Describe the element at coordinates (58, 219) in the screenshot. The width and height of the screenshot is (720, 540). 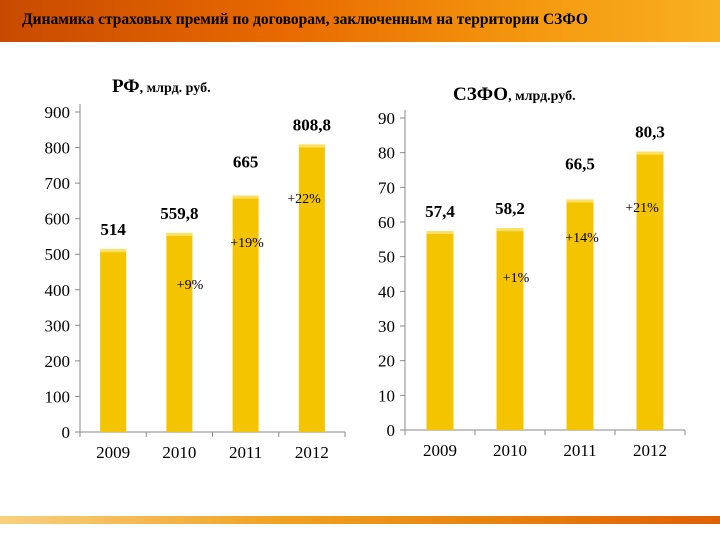
I see `y-tick-label: 600` at that location.